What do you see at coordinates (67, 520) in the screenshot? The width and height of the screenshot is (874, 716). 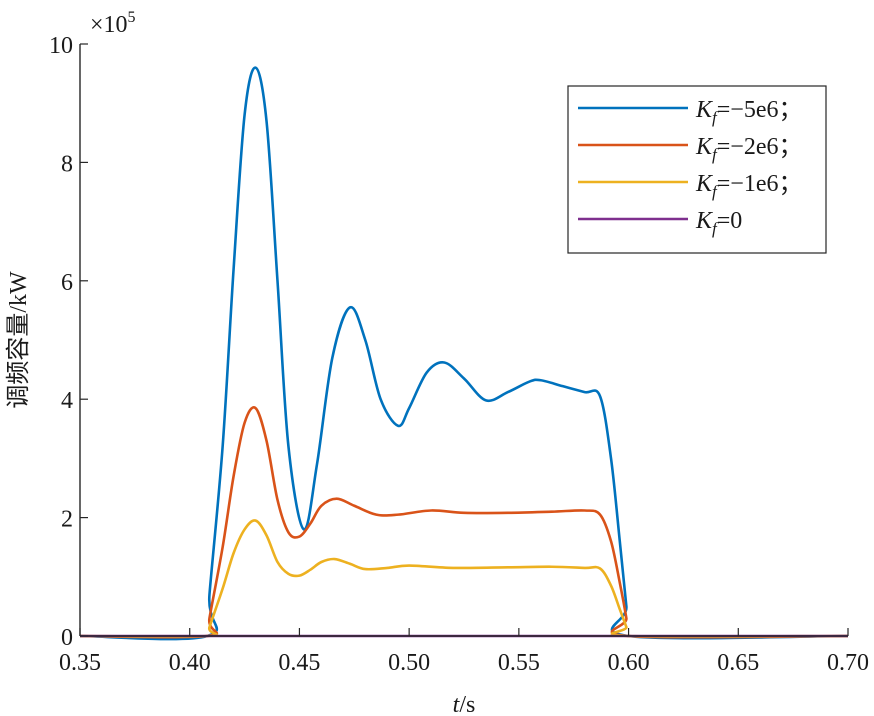 I see `y-tick-label: 2` at bounding box center [67, 520].